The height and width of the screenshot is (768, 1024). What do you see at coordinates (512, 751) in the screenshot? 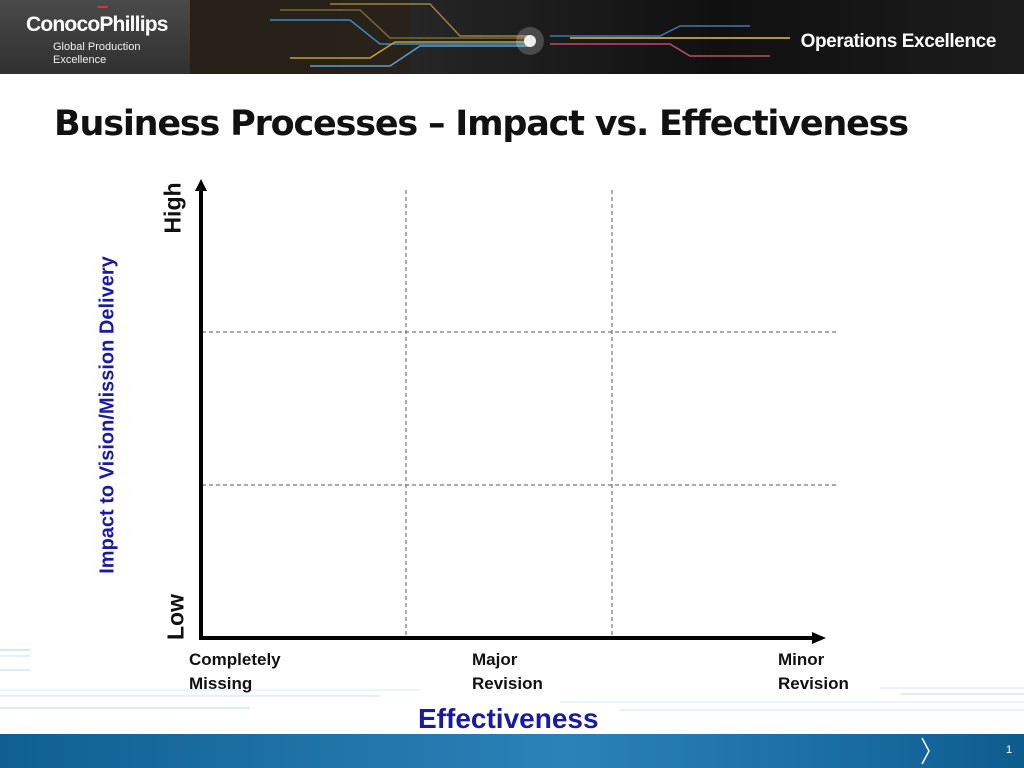
I see `footer-bar` at bounding box center [512, 751].